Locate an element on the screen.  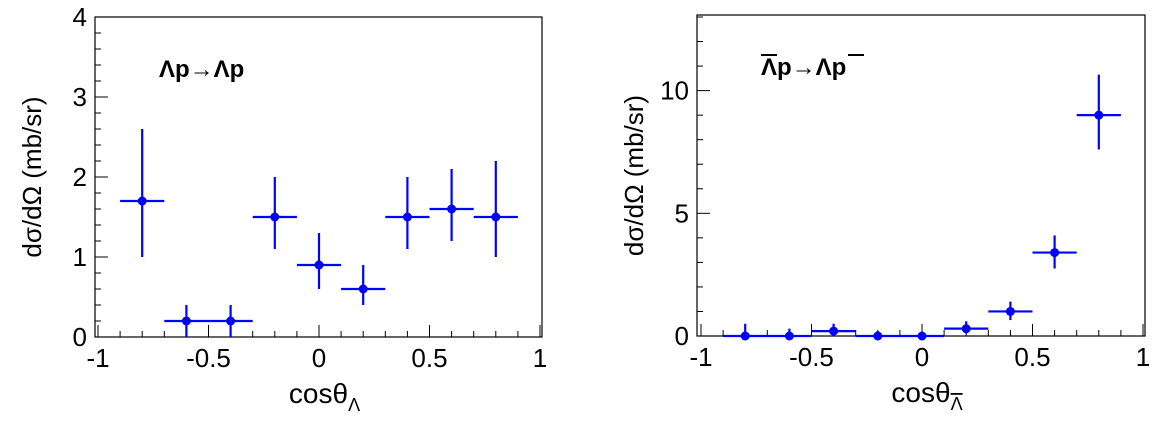
y-tick-label: 2 is located at coordinates (80, 177).